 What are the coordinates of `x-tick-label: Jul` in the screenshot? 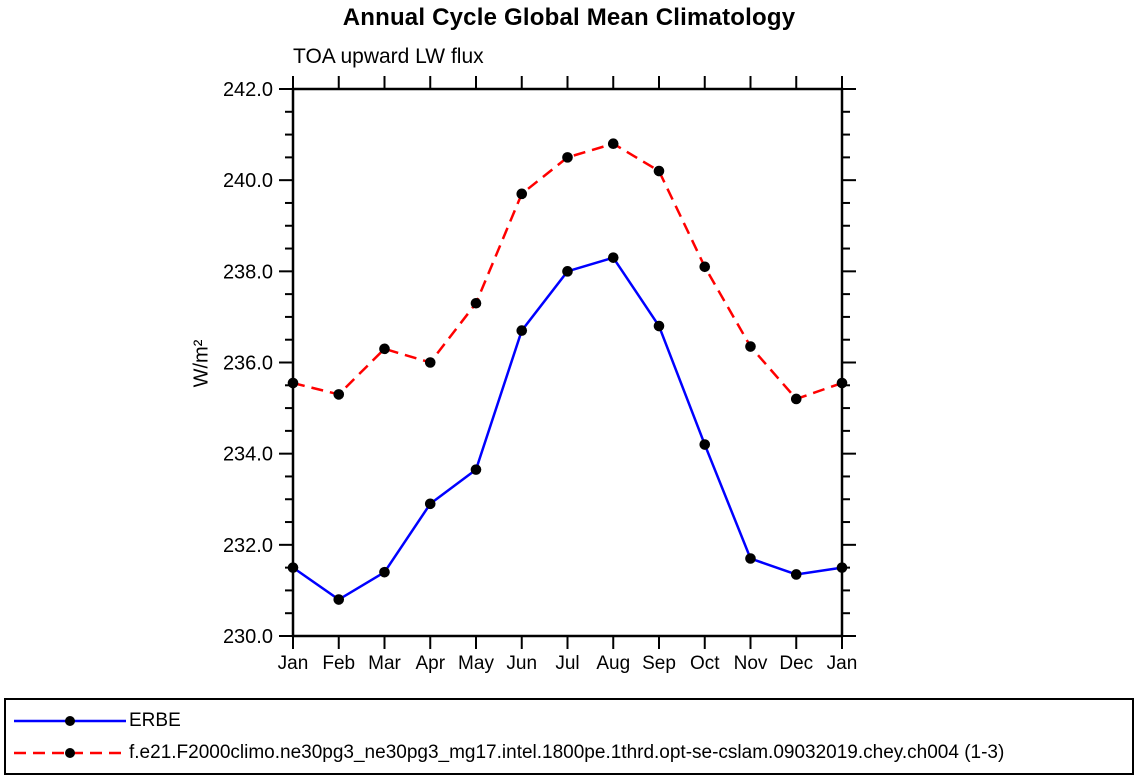 It's located at (567, 663).